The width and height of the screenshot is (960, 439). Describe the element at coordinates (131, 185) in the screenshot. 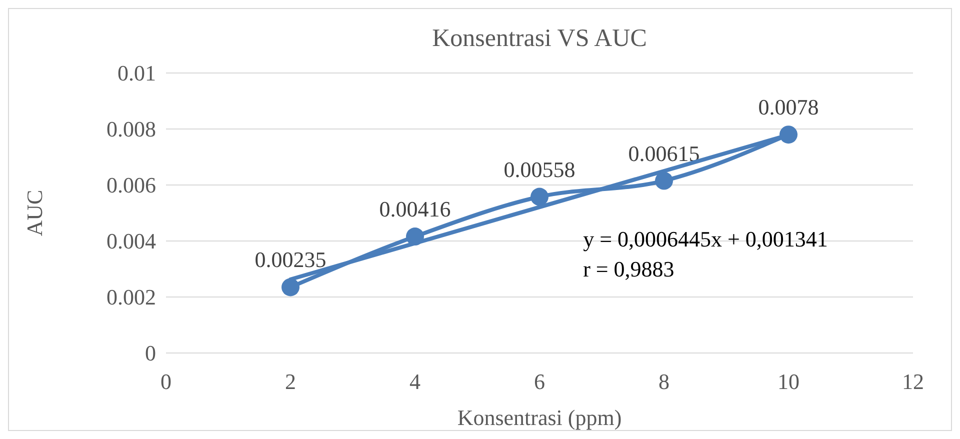

I see `y-tick-label: 0.006` at that location.